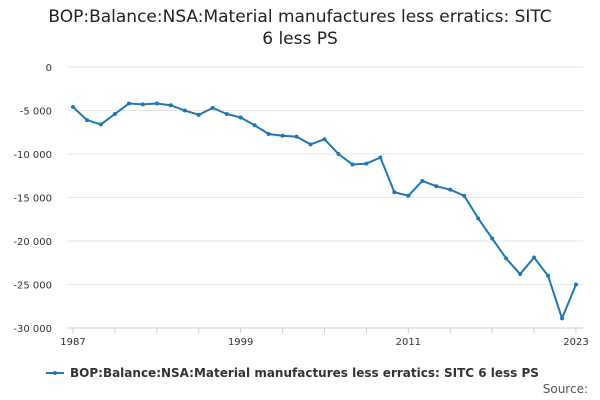 This screenshot has height=400, width=600. What do you see at coordinates (32, 329) in the screenshot?
I see `y-tick-label: -30 000` at bounding box center [32, 329].